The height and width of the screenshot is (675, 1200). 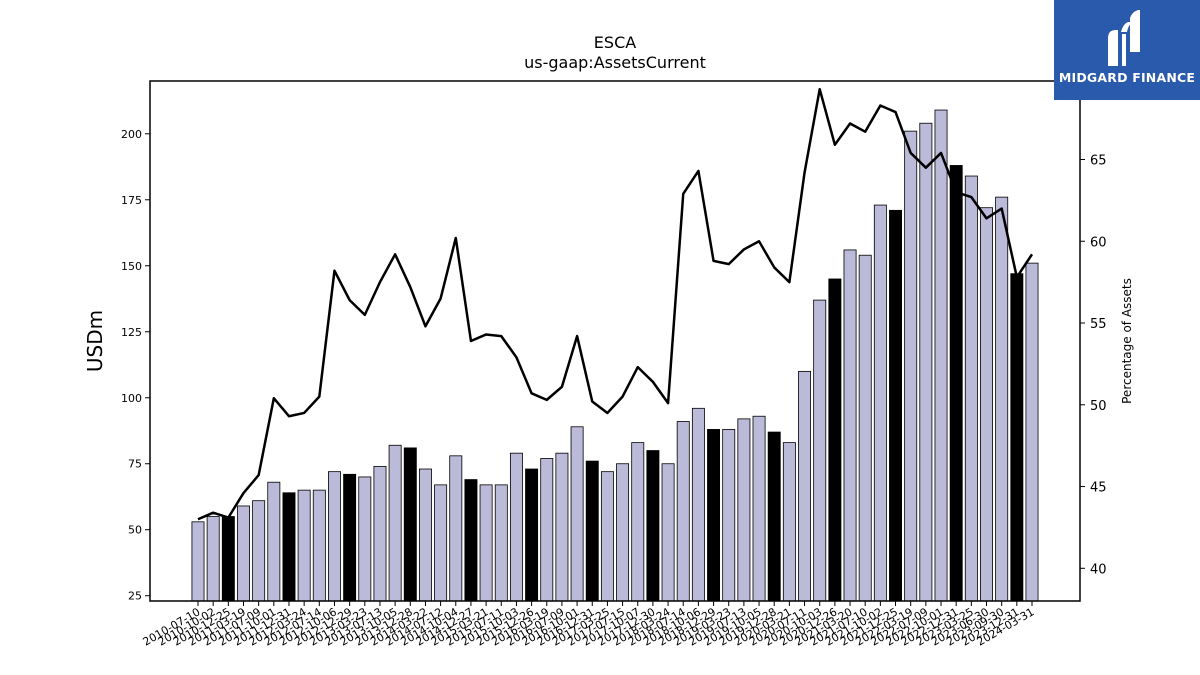 I want to click on y2-tick-label: 50, so click(x=1098, y=406).